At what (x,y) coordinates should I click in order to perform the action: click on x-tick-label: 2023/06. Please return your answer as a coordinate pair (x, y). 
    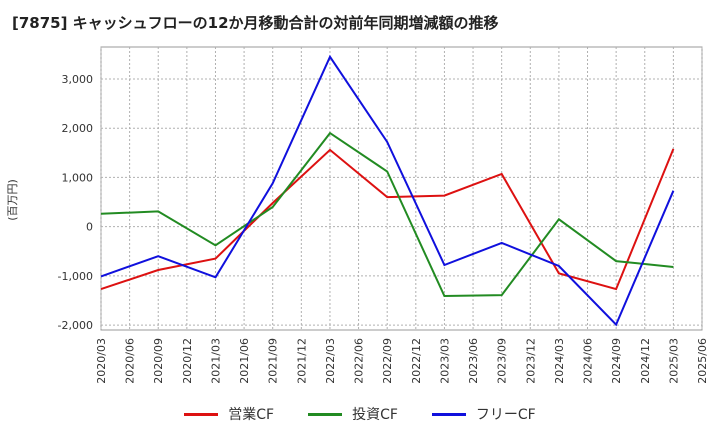
    Looking at the image, I should click on (473, 361).